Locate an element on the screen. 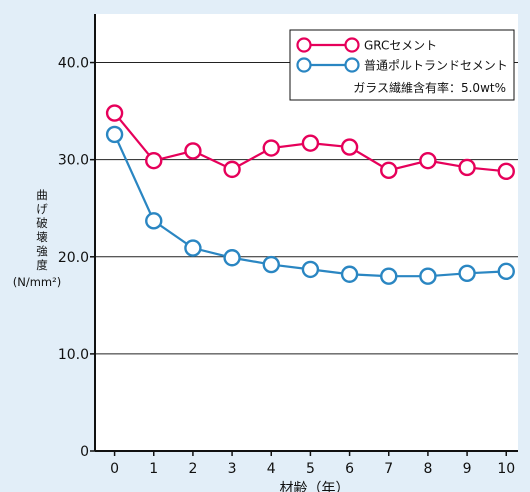  x-tick-label: 7 is located at coordinates (388, 469).